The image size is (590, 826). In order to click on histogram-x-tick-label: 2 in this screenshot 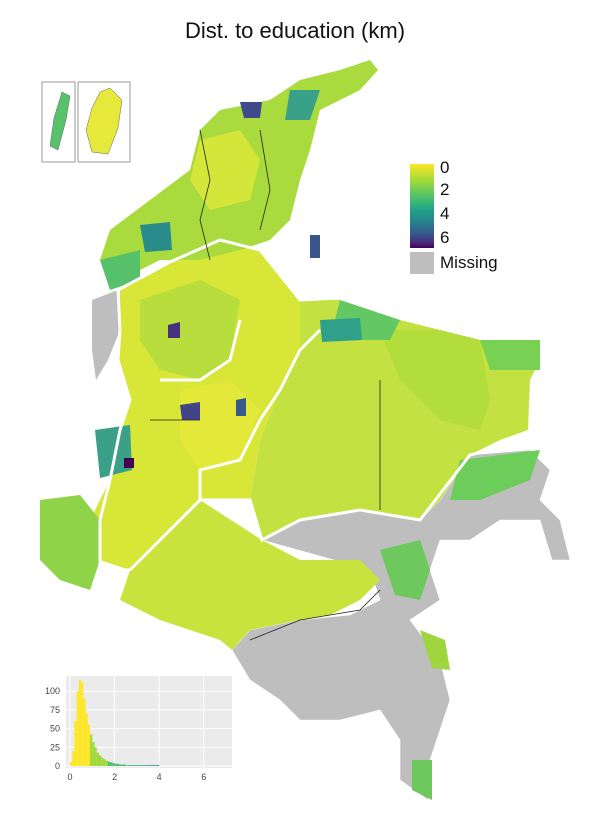, I will do `click(114, 777)`.